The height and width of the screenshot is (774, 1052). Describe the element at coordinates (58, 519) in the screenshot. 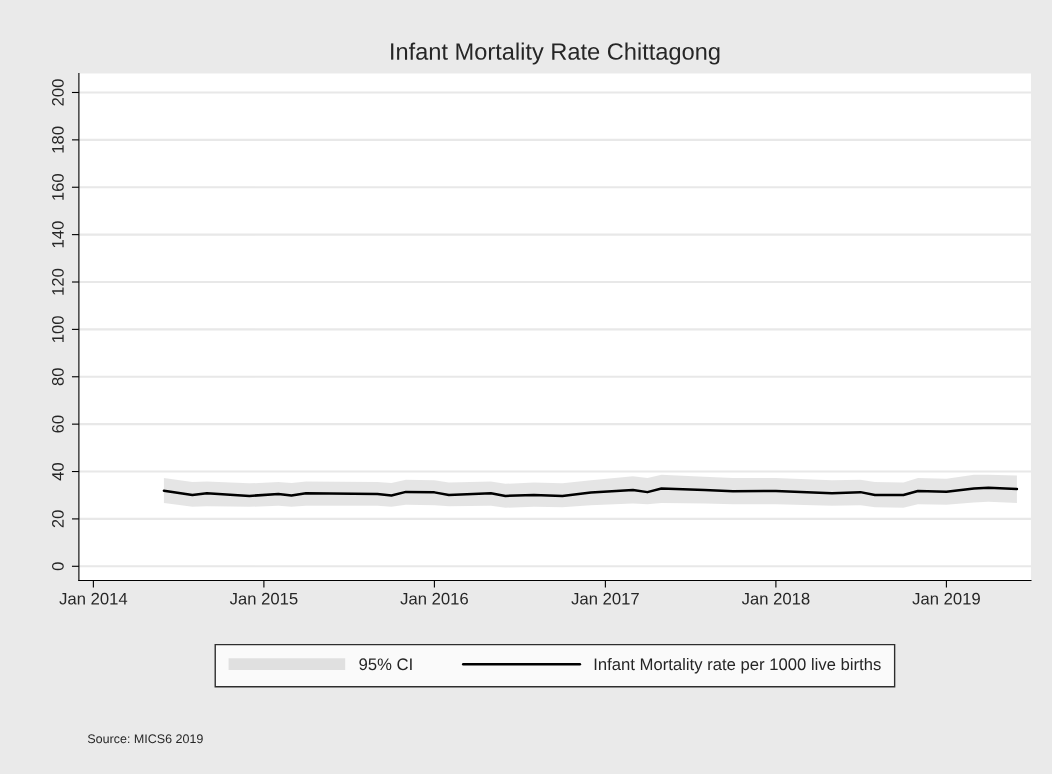

I see `y-tick-label: 20` at that location.